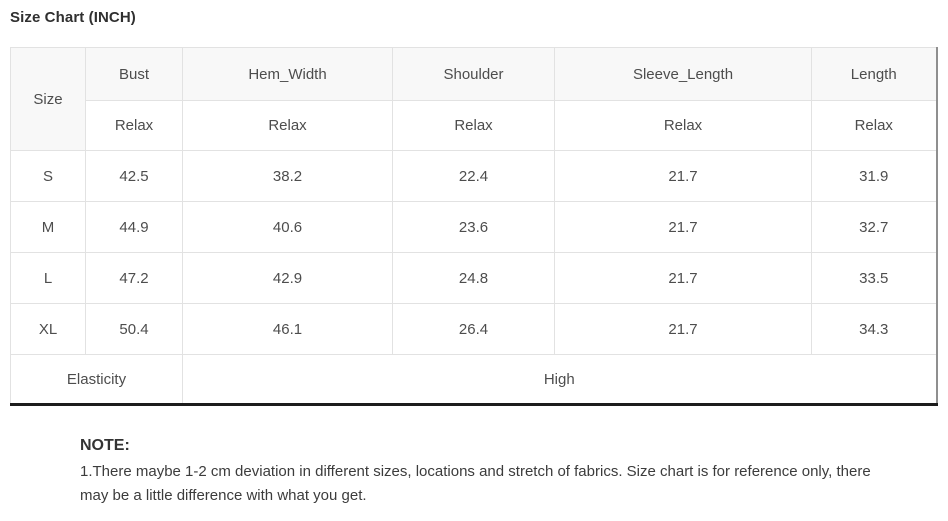  Describe the element at coordinates (134, 227) in the screenshot. I see `measurement-cell: 44.9` at that location.